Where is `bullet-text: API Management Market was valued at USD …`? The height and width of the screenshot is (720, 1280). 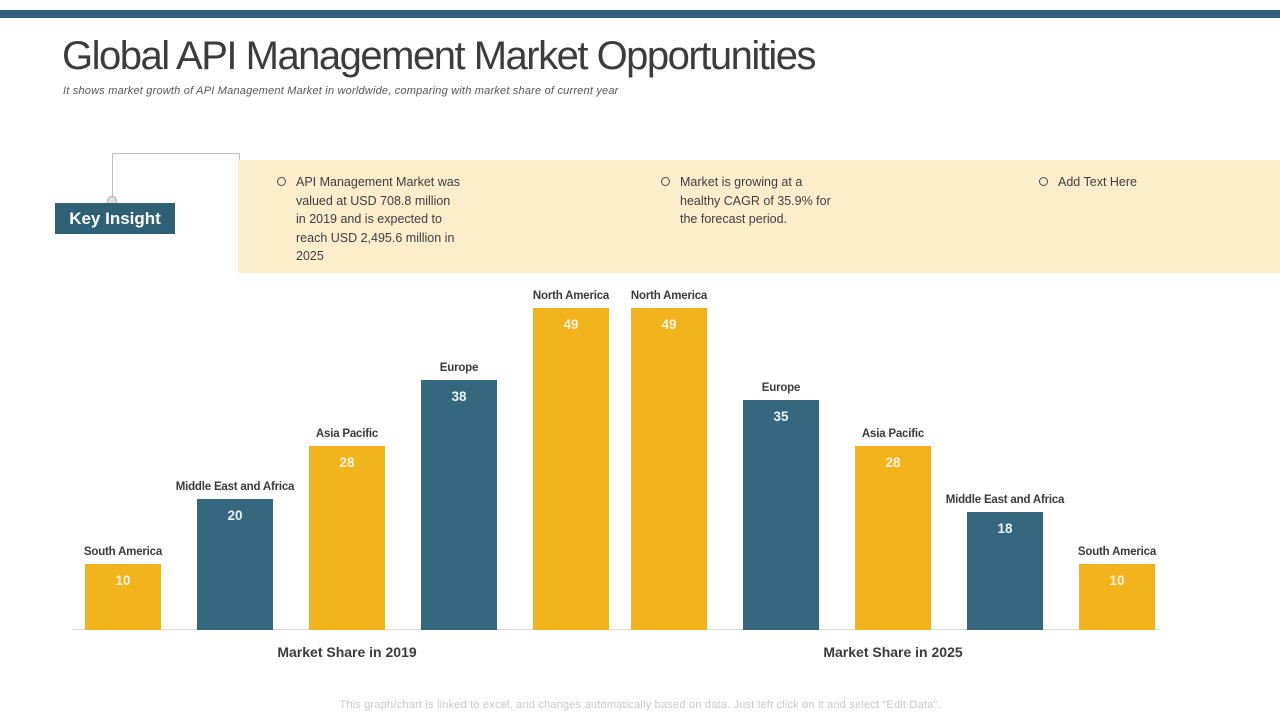 bullet-text: API Management Market was valued at USD … is located at coordinates (378, 219).